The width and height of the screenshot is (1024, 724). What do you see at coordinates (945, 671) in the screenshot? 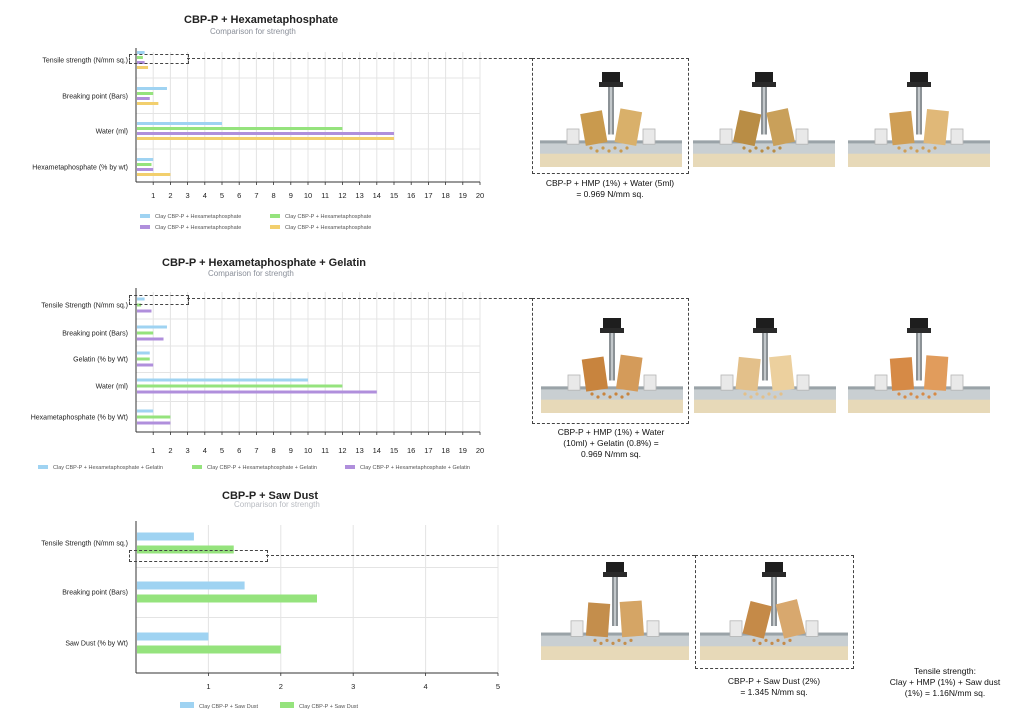
I see `tensile-note-line1: Tensile strength:` at bounding box center [945, 671].